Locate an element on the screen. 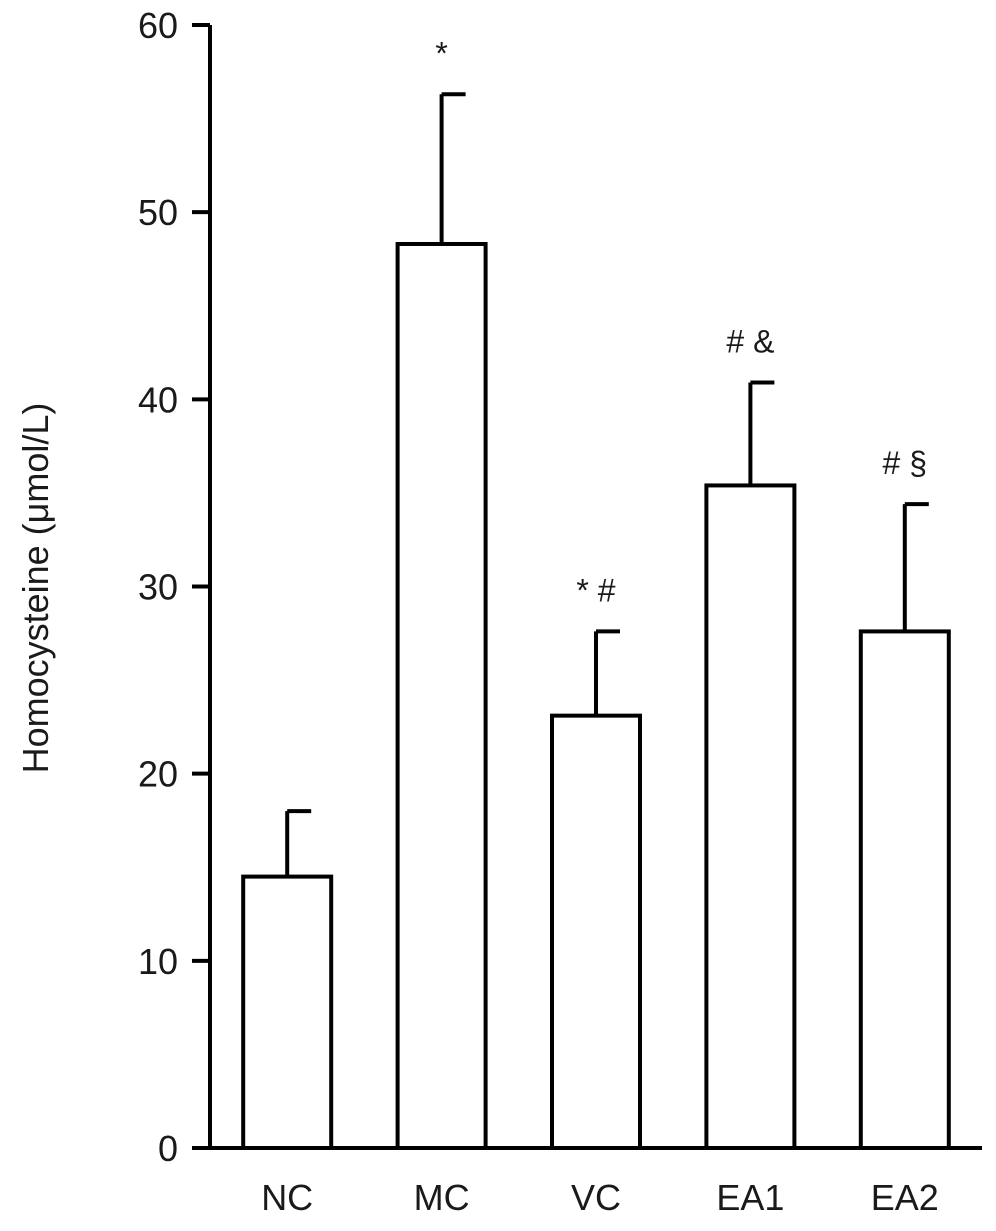 The height and width of the screenshot is (1231, 996). y-tick-label-40: 40 is located at coordinates (158, 399).